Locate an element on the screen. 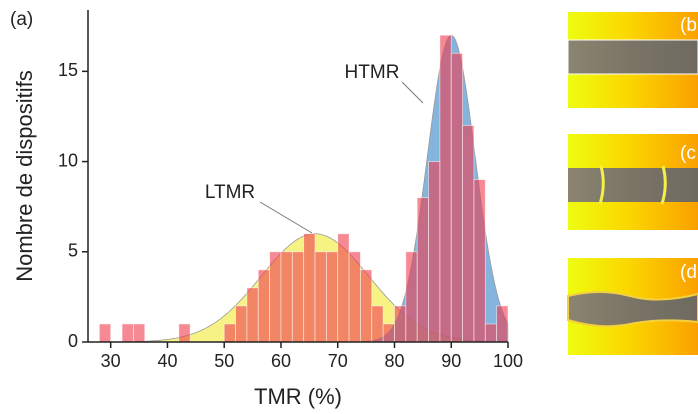 The image size is (698, 414). x-tick-label: 90 is located at coordinates (451, 361).